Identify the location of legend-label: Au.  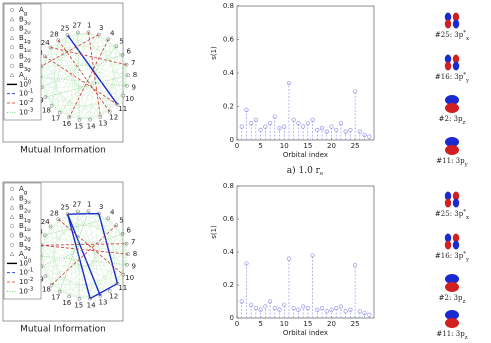
(23, 255).